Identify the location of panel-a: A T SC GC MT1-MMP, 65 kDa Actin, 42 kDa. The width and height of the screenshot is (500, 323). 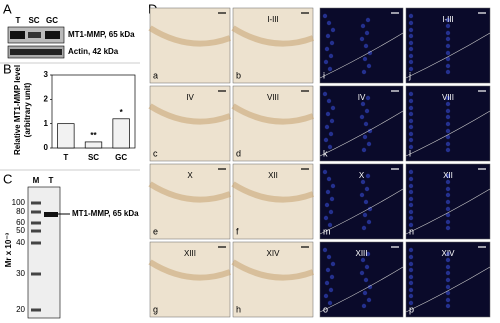
(70, 32).